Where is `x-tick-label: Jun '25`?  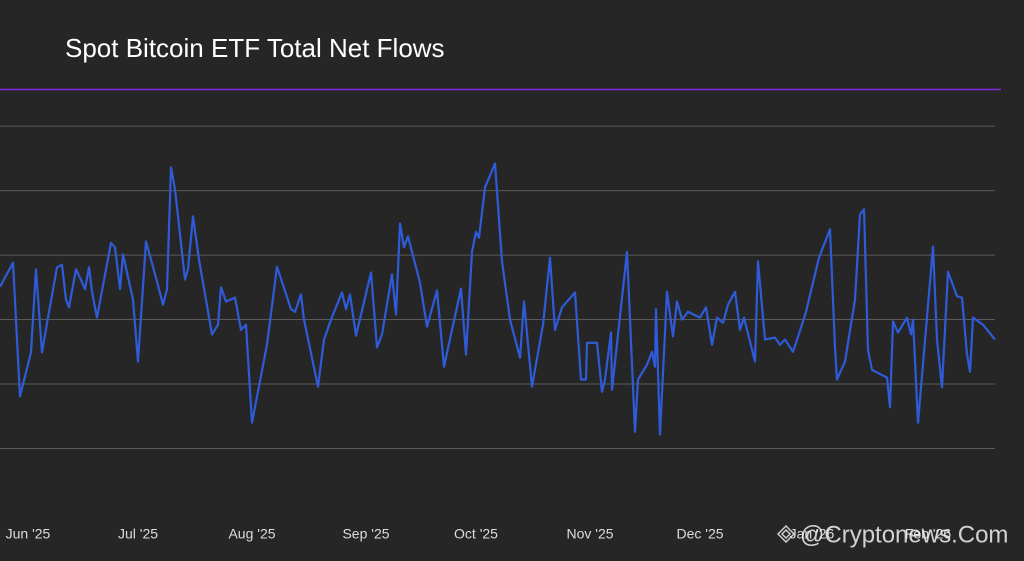 x-tick-label: Jun '25 is located at coordinates (28, 534).